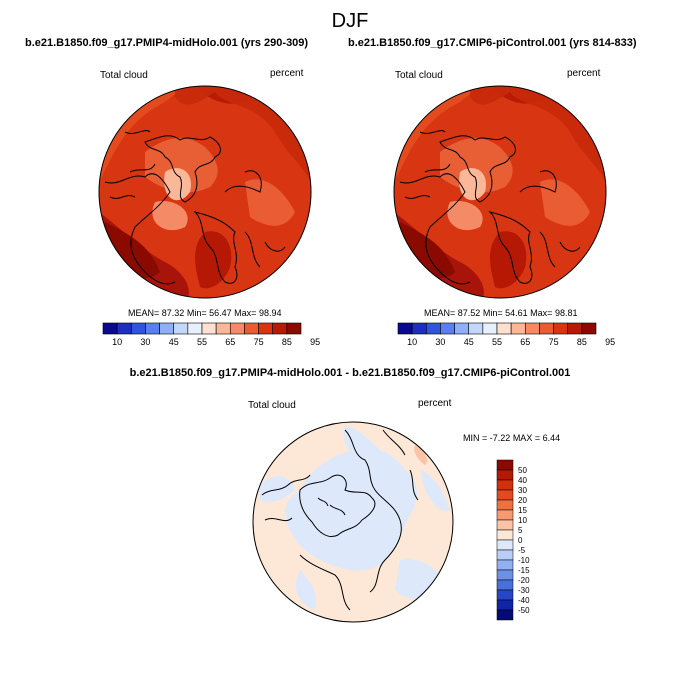 The height and width of the screenshot is (700, 700). What do you see at coordinates (469, 313) in the screenshot?
I see `mean-value: 87.52` at bounding box center [469, 313].